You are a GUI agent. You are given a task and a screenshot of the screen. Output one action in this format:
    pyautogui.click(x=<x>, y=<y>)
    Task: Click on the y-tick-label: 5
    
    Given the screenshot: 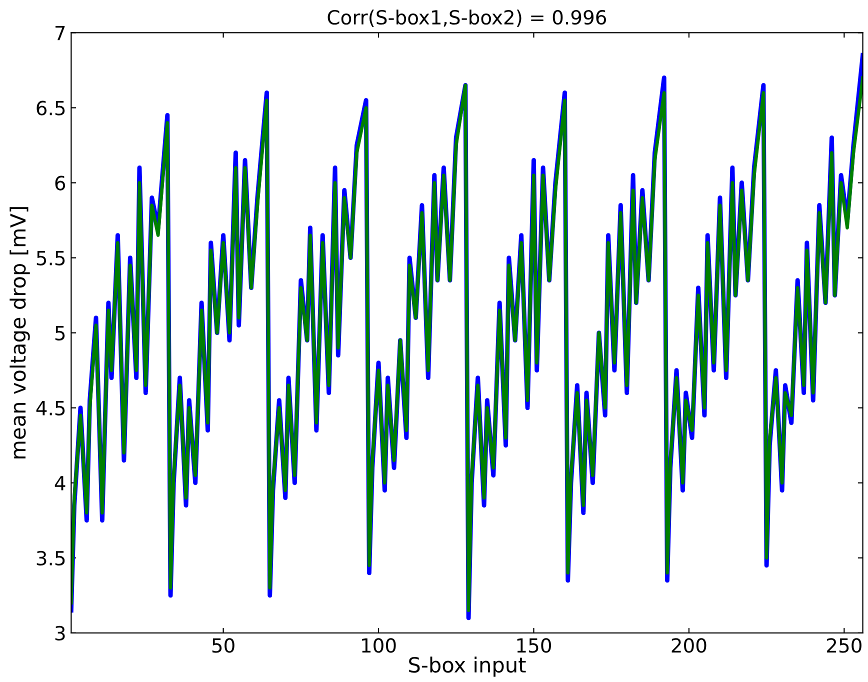 What is the action you would take?
    pyautogui.click(x=60, y=333)
    